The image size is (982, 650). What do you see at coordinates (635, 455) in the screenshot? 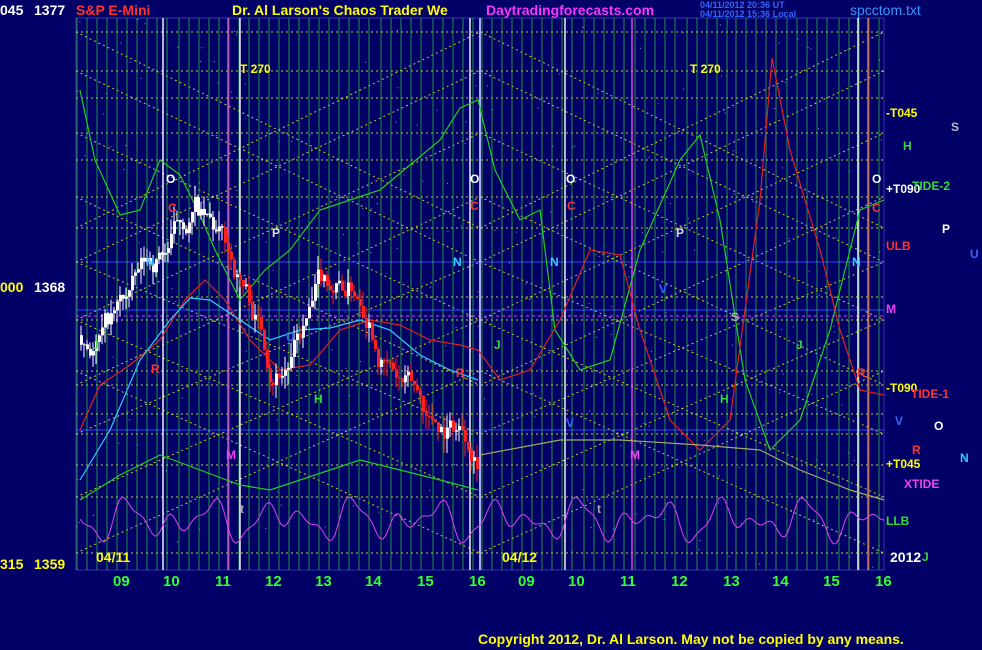
I see `chart-marker: M` at bounding box center [635, 455].